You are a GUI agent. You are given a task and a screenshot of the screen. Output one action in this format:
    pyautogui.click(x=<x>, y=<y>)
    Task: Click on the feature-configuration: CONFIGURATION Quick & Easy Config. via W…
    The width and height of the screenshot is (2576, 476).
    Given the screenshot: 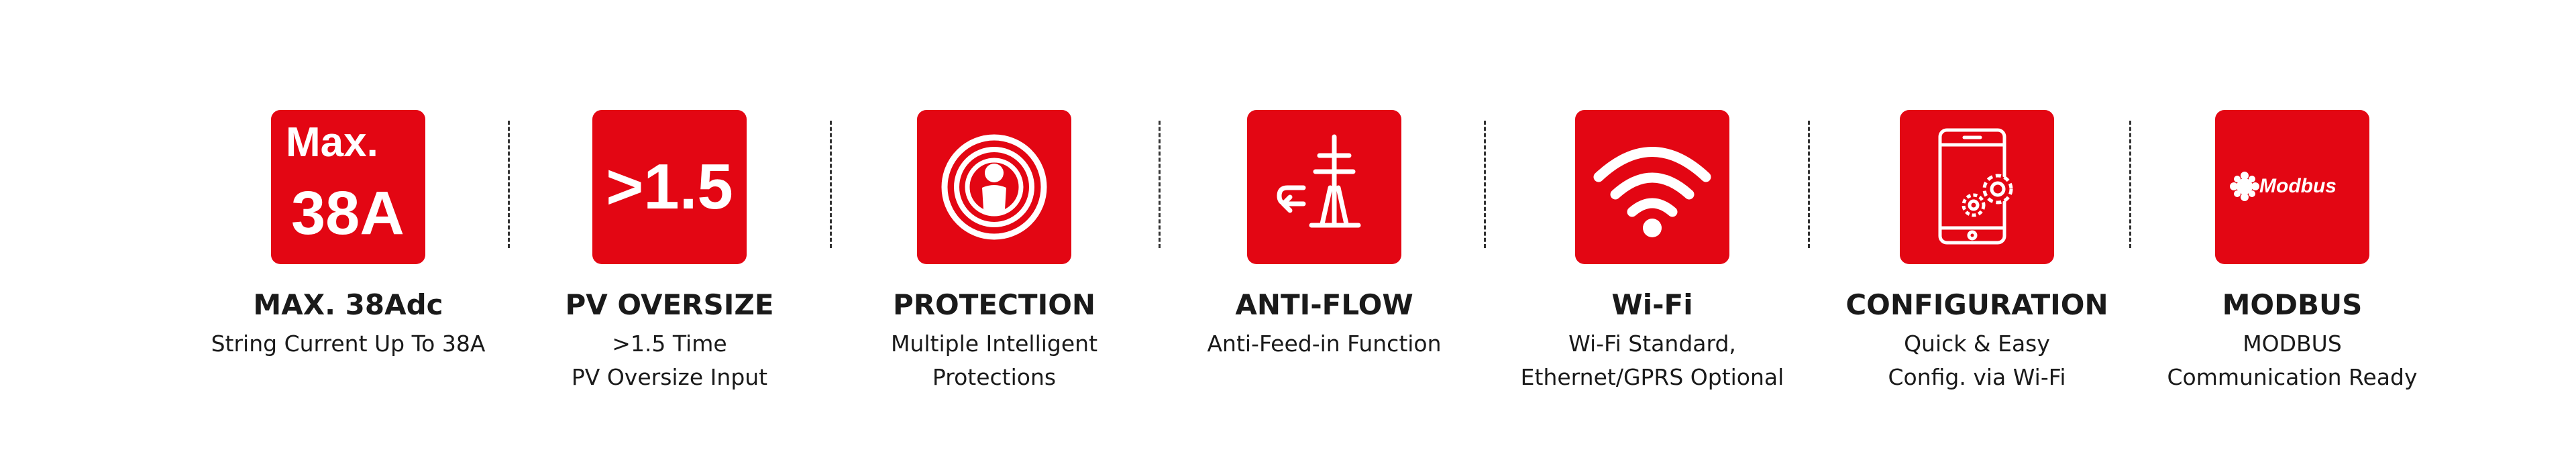 What is the action you would take?
    pyautogui.click(x=1977, y=252)
    